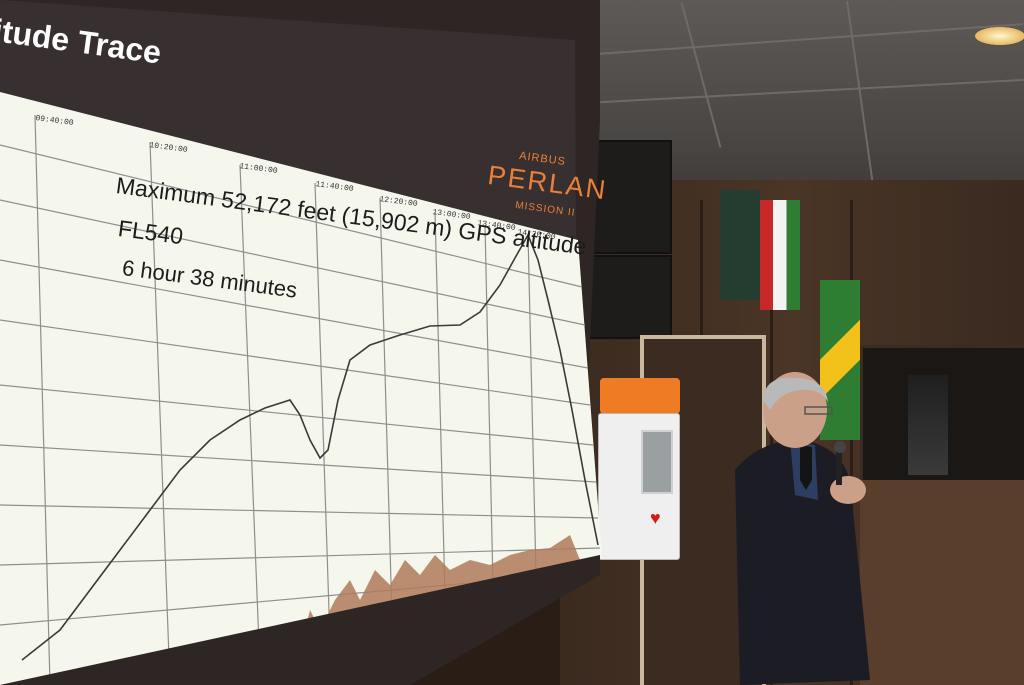 This screenshot has height=685, width=1024. What do you see at coordinates (999, 36) in the screenshot?
I see `ceiling-light` at bounding box center [999, 36].